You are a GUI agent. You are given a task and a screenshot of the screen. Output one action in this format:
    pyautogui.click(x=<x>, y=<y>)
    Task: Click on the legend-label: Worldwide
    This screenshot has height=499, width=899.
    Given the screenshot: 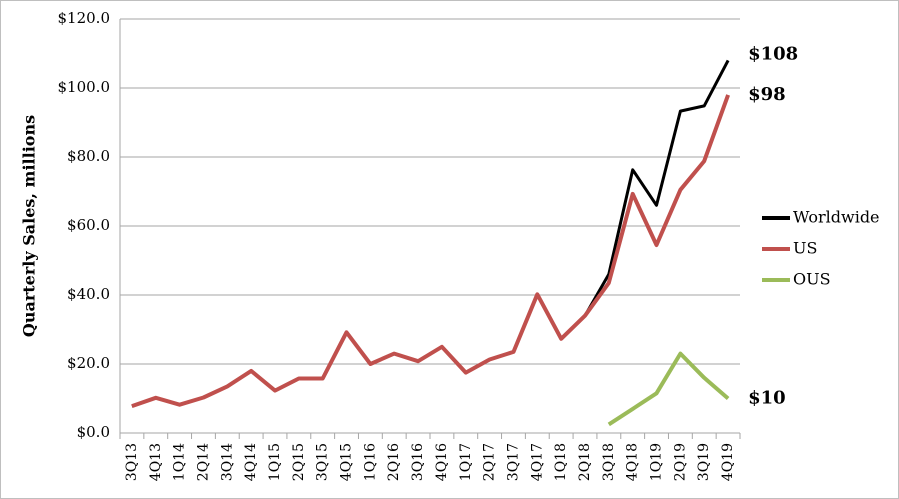 What is the action you would take?
    pyautogui.click(x=836, y=217)
    